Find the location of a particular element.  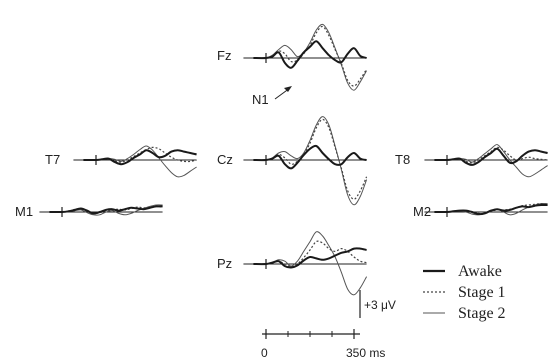

trace-cz-awake is located at coordinates (310, 157).